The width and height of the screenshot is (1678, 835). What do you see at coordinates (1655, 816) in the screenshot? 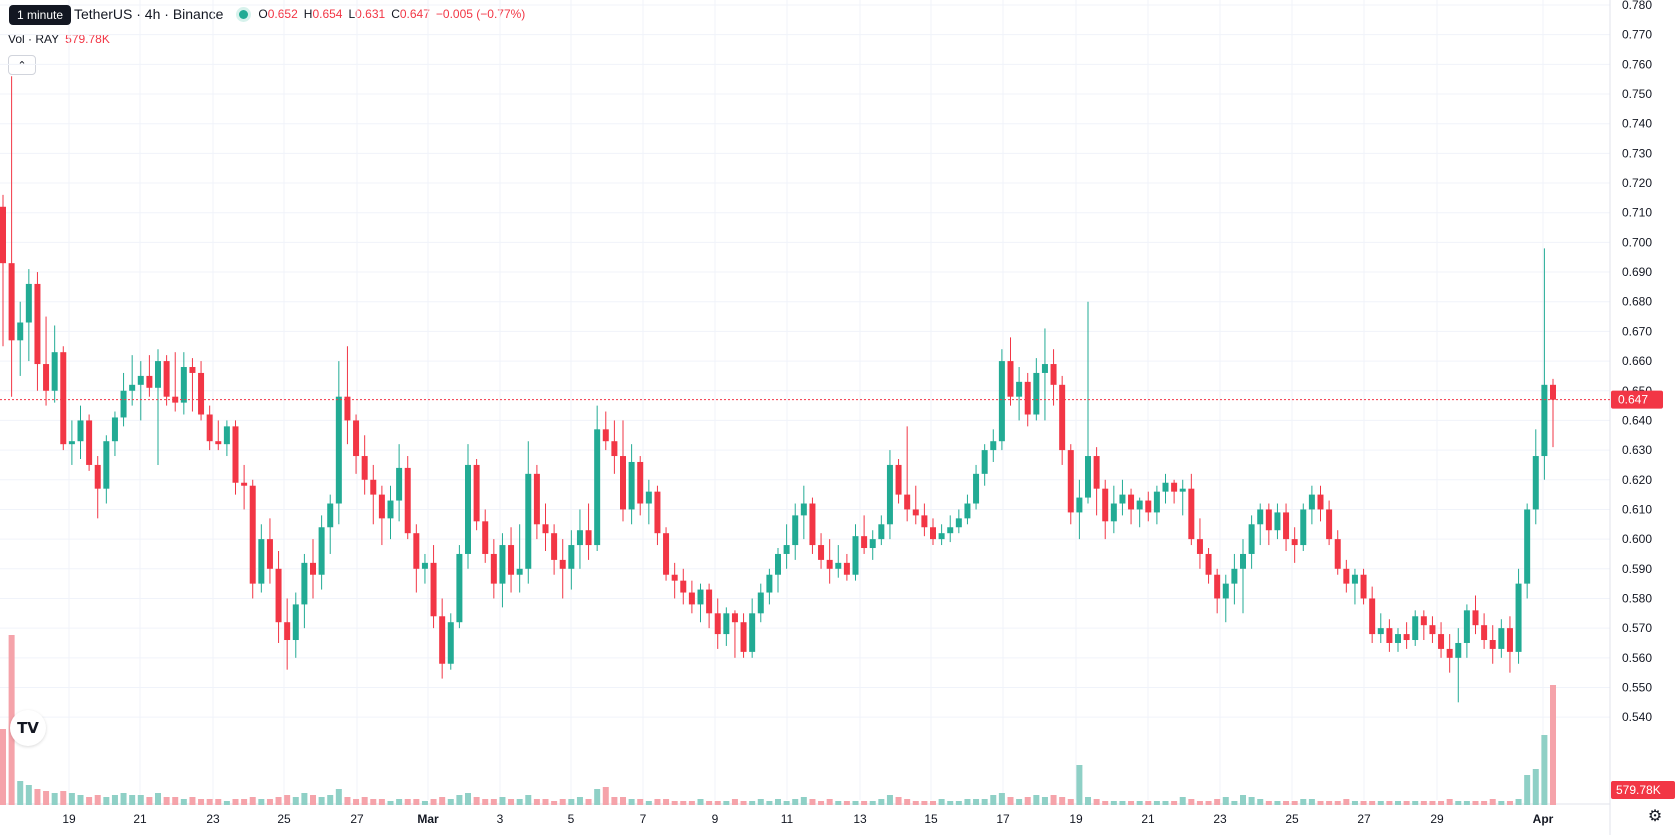
I see `gear-icon: ⚙` at bounding box center [1655, 816].